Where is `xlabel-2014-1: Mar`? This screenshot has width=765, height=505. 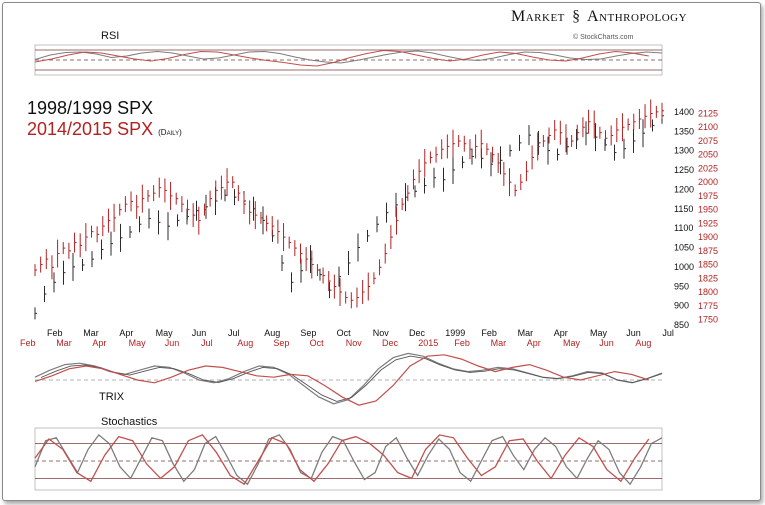
xlabel-2014-1: Mar is located at coordinates (64, 343).